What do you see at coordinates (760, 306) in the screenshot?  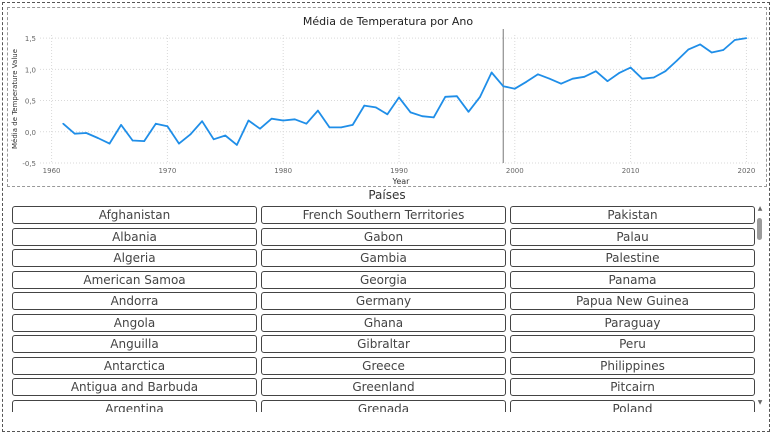 I see `slicer-scrollbar: ▲ ▼` at bounding box center [760, 306].